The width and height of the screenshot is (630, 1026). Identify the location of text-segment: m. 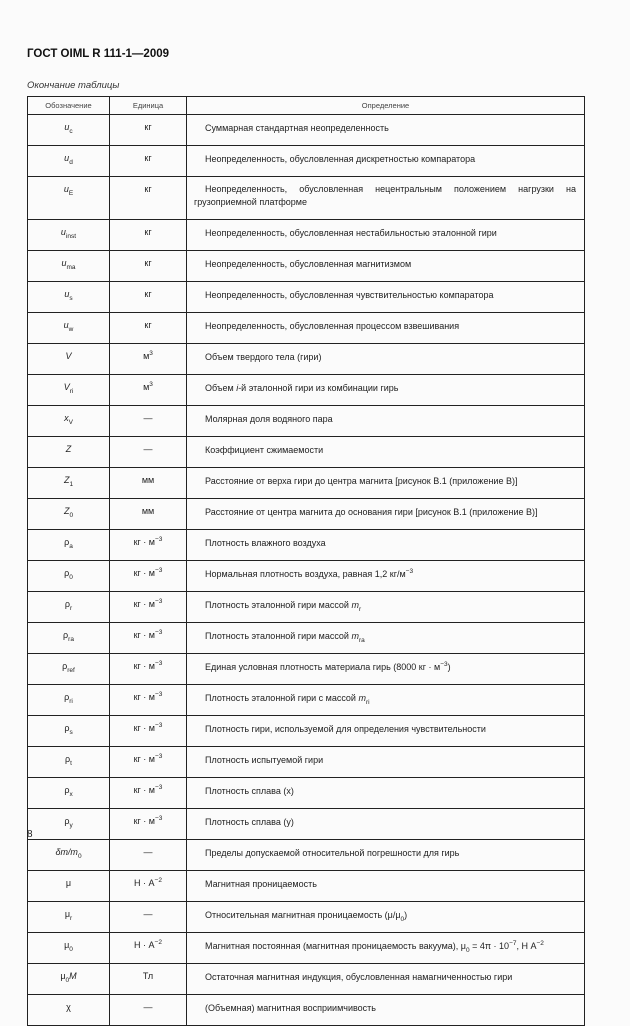
(355, 636).